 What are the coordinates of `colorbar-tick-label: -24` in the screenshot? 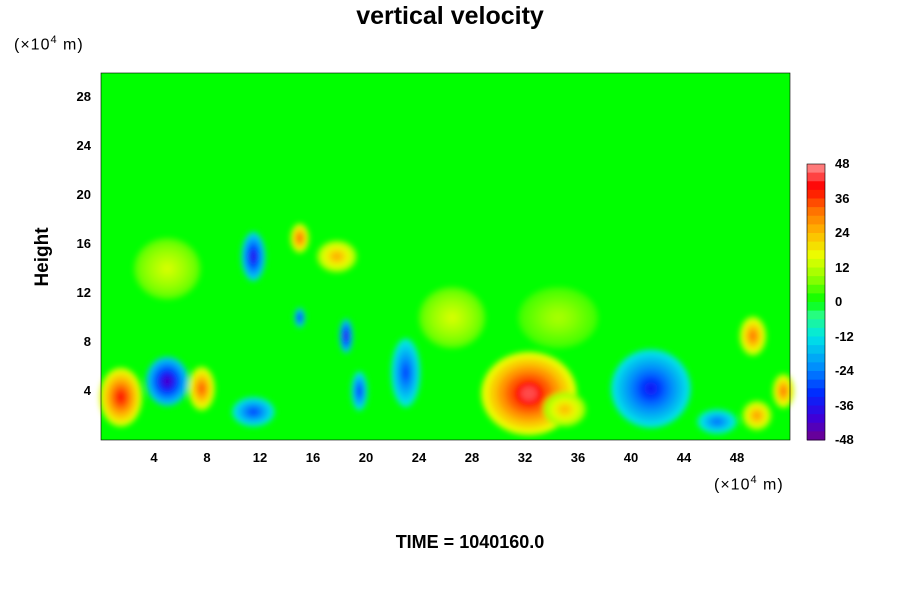 It's located at (844, 370).